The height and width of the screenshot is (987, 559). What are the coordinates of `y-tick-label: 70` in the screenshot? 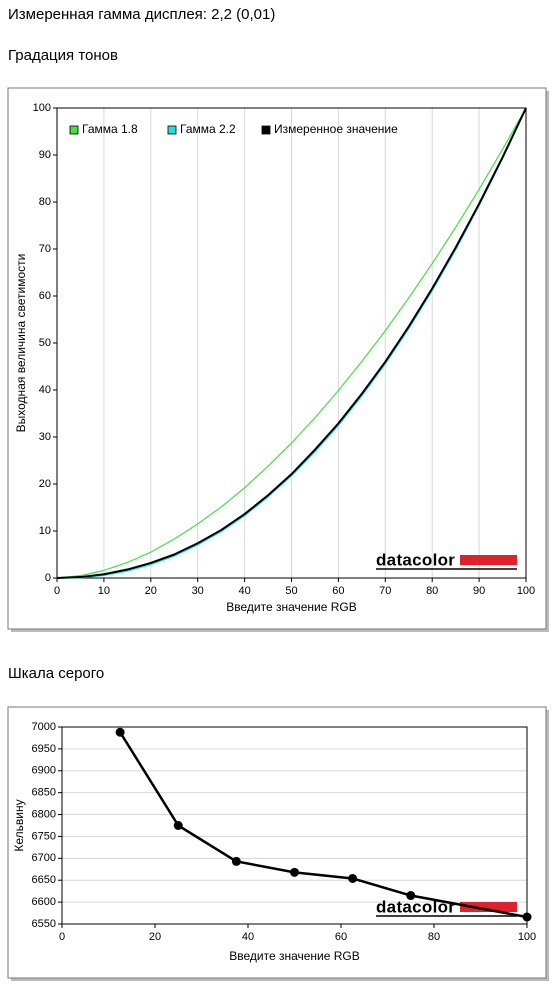 It's located at (45, 249).